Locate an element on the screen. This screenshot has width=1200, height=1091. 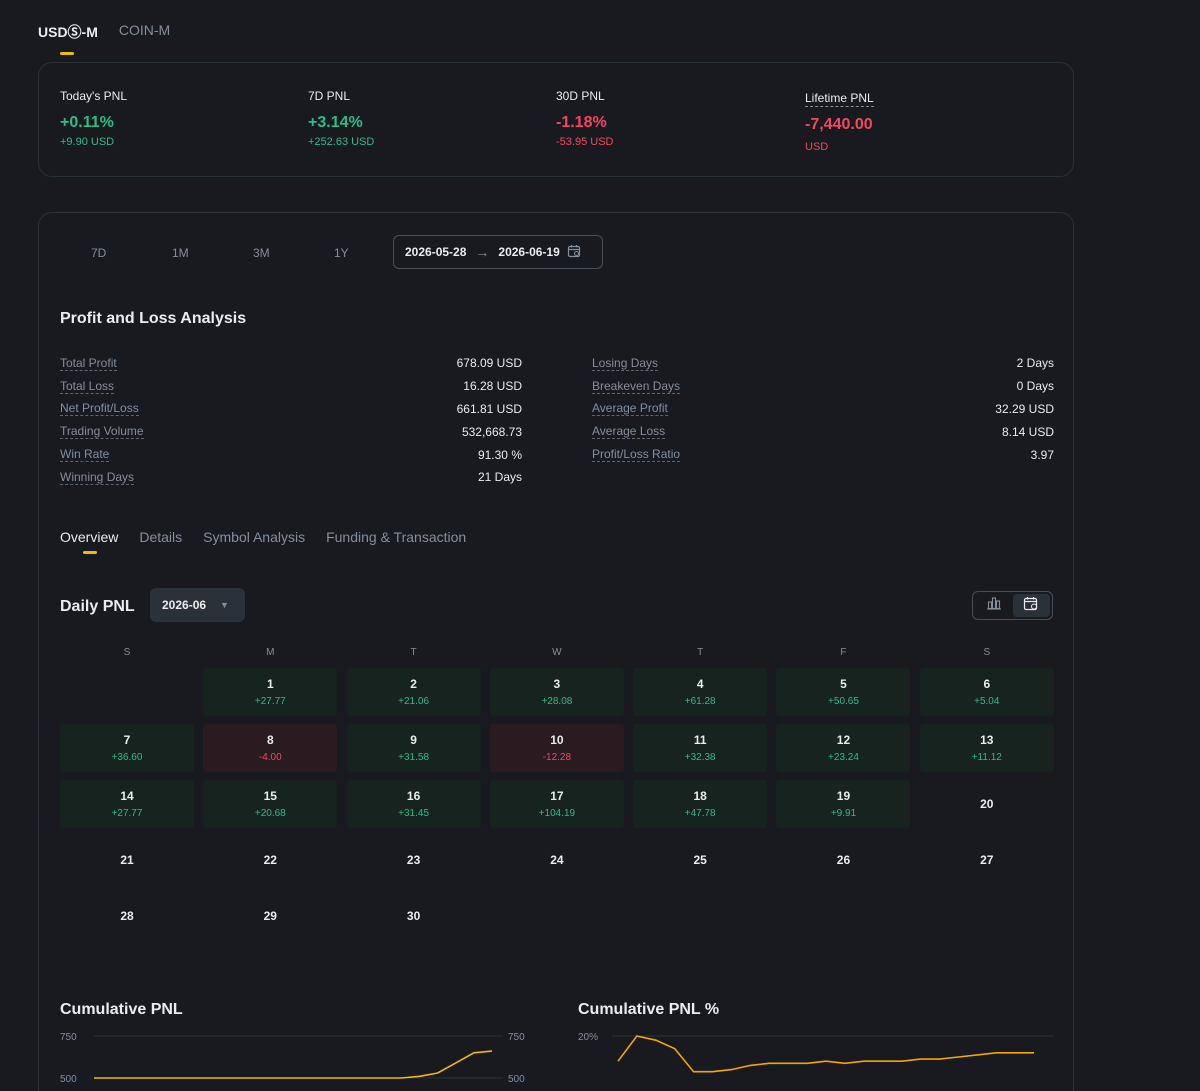
weekday-label: T is located at coordinates (413, 652).